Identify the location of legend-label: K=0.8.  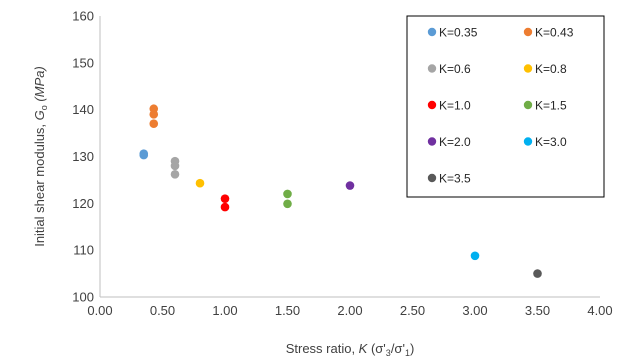
(551, 69).